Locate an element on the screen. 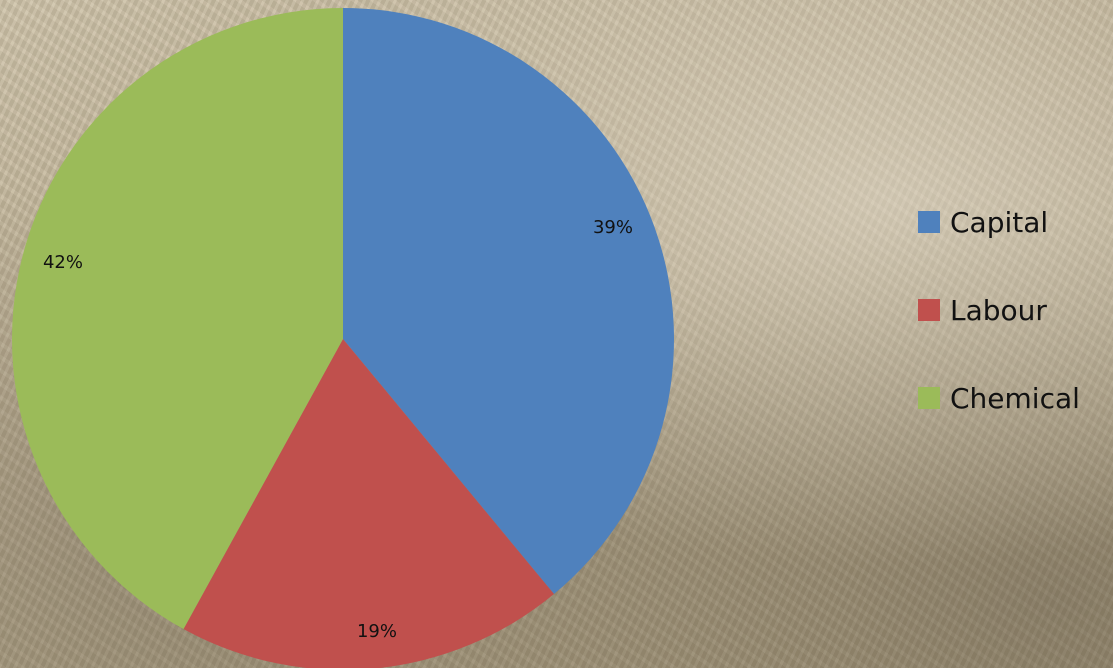 The height and width of the screenshot is (668, 1113). legend-item-labour: Labour is located at coordinates (1015, 310).